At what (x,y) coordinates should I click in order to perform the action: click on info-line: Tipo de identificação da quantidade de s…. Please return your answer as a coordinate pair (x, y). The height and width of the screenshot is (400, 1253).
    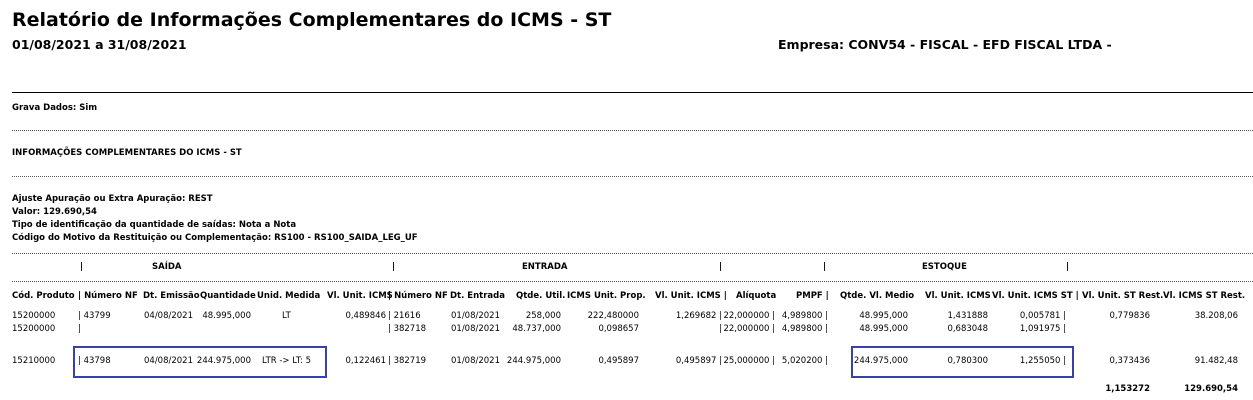
    Looking at the image, I should click on (154, 225).